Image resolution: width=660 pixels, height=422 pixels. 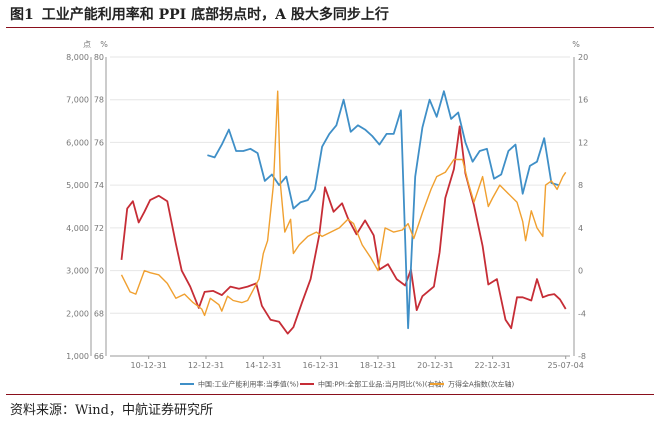 What do you see at coordinates (580, 185) in the screenshot?
I see `axis-right-tick: 8` at bounding box center [580, 185].